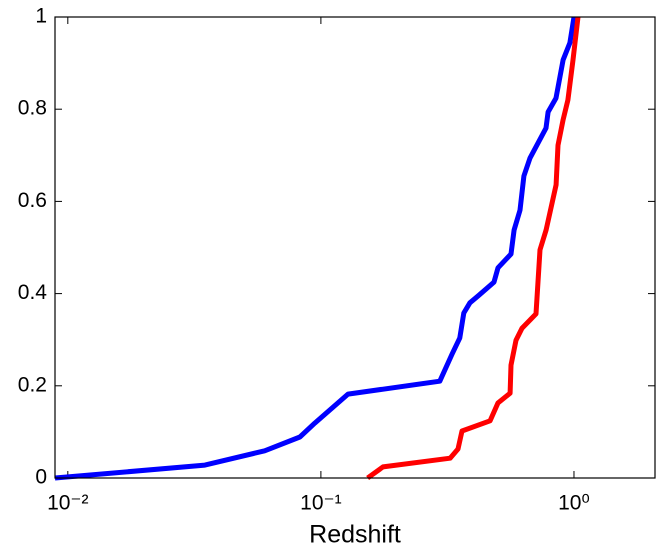  I want to click on y-tick-label: 0.8, so click(32, 108).